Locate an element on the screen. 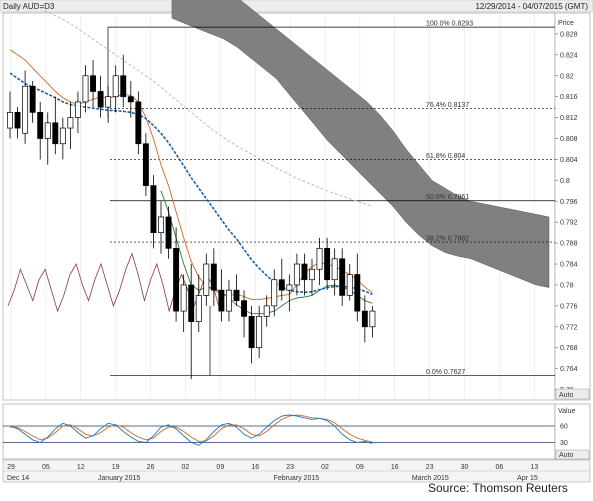 Image resolution: width=593 pixels, height=501 pixels. day-tick-label: 16 is located at coordinates (395, 467).